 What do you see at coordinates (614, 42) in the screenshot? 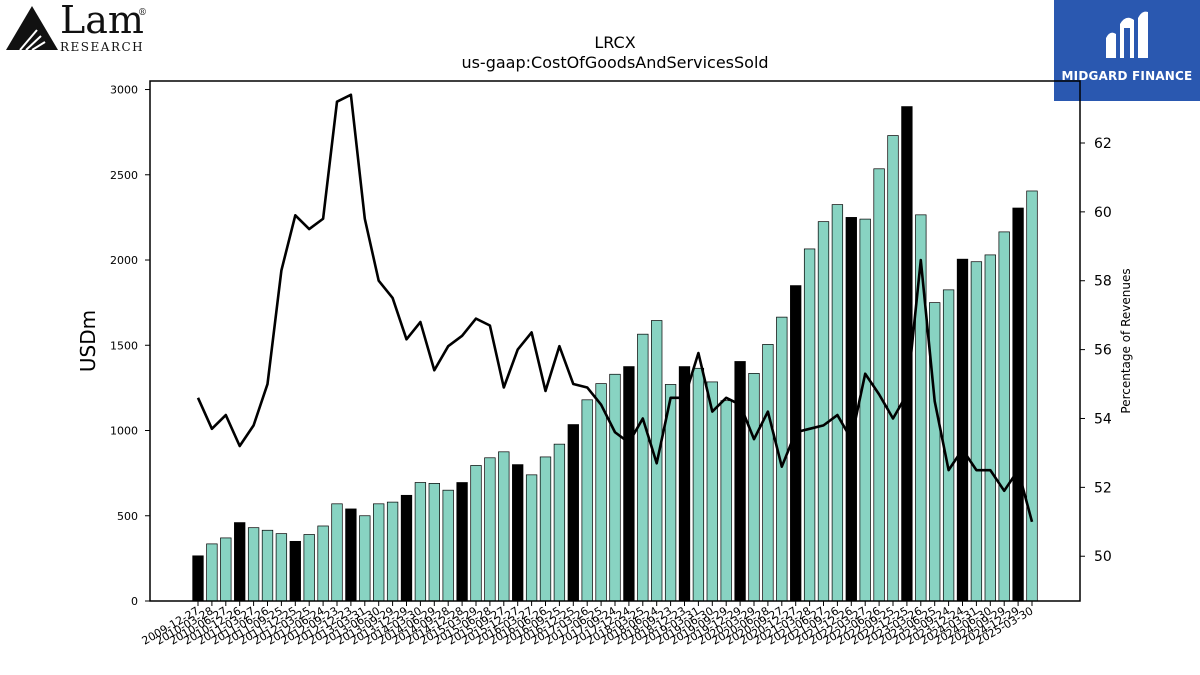
I see `chart-title: LRCX` at bounding box center [614, 42].